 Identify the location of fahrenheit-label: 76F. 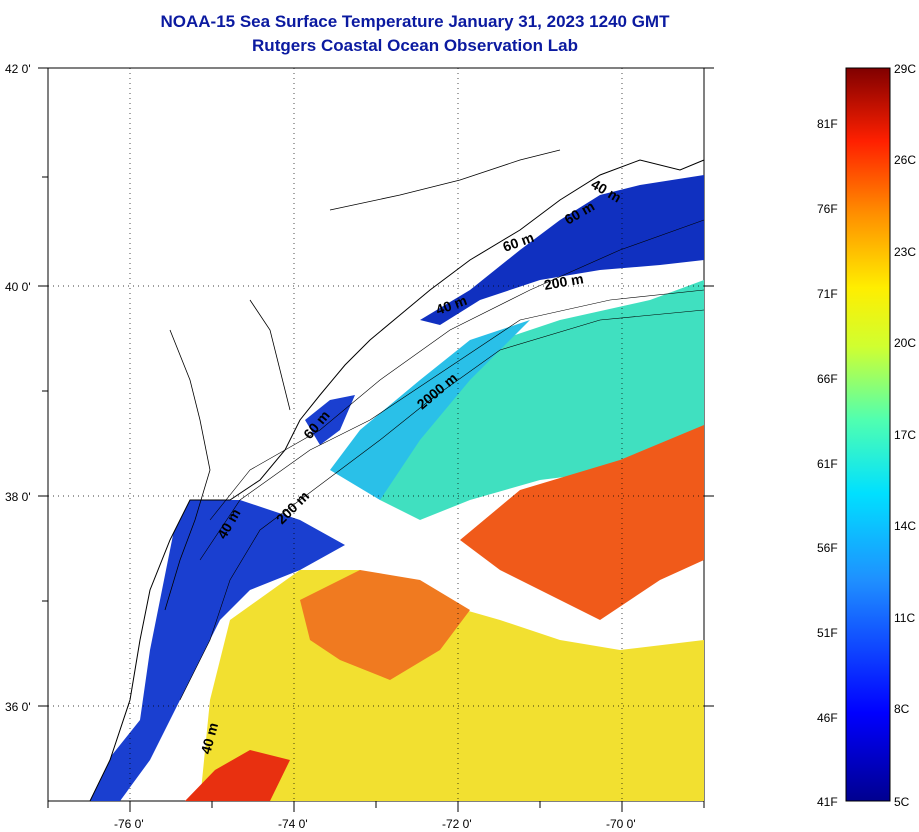
(827, 209).